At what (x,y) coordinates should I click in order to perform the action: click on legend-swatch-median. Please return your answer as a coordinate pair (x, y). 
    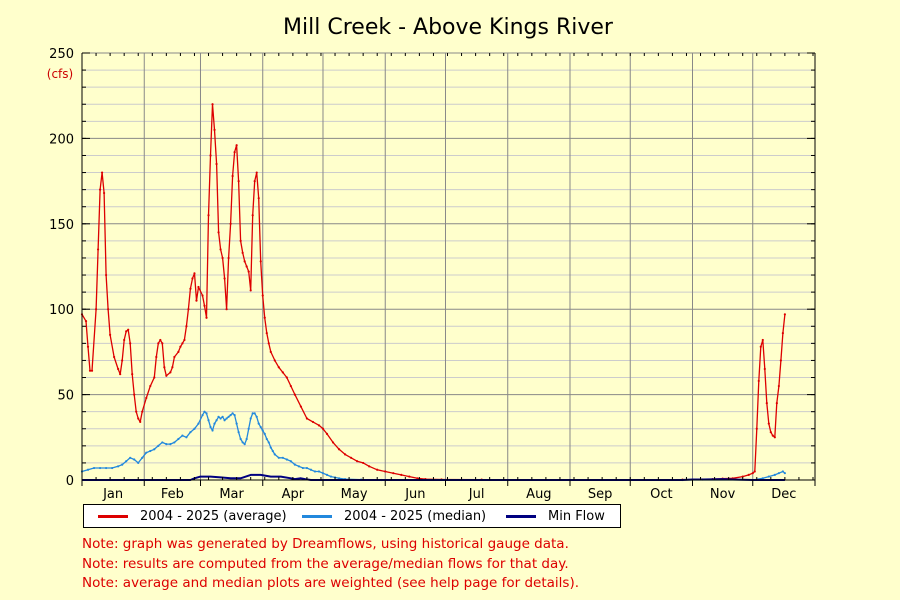
    Looking at the image, I should click on (317, 516).